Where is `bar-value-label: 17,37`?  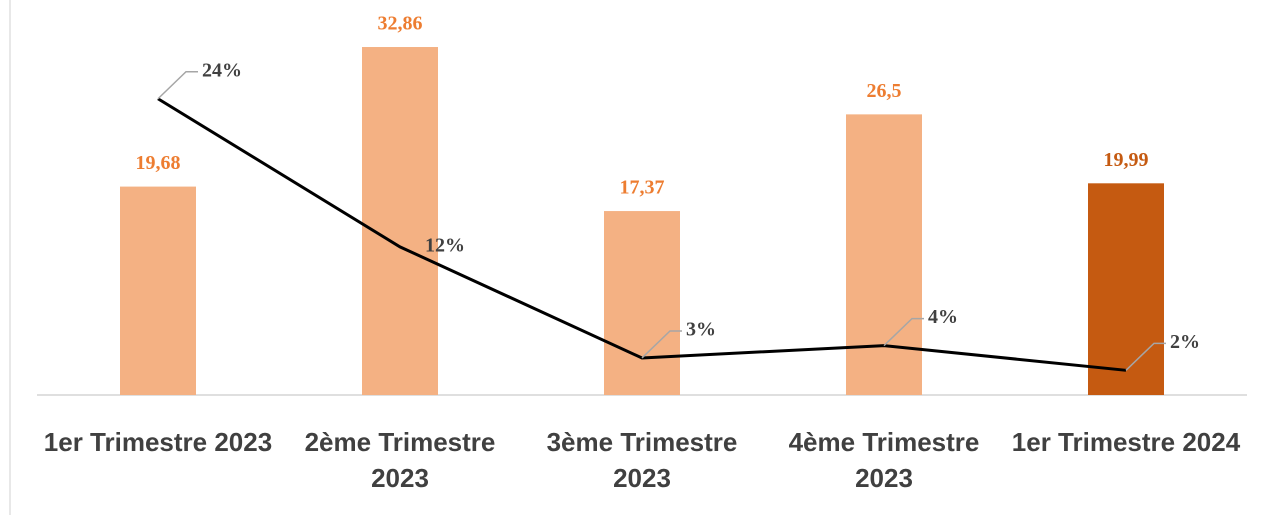 bar-value-label: 17,37 is located at coordinates (642, 188).